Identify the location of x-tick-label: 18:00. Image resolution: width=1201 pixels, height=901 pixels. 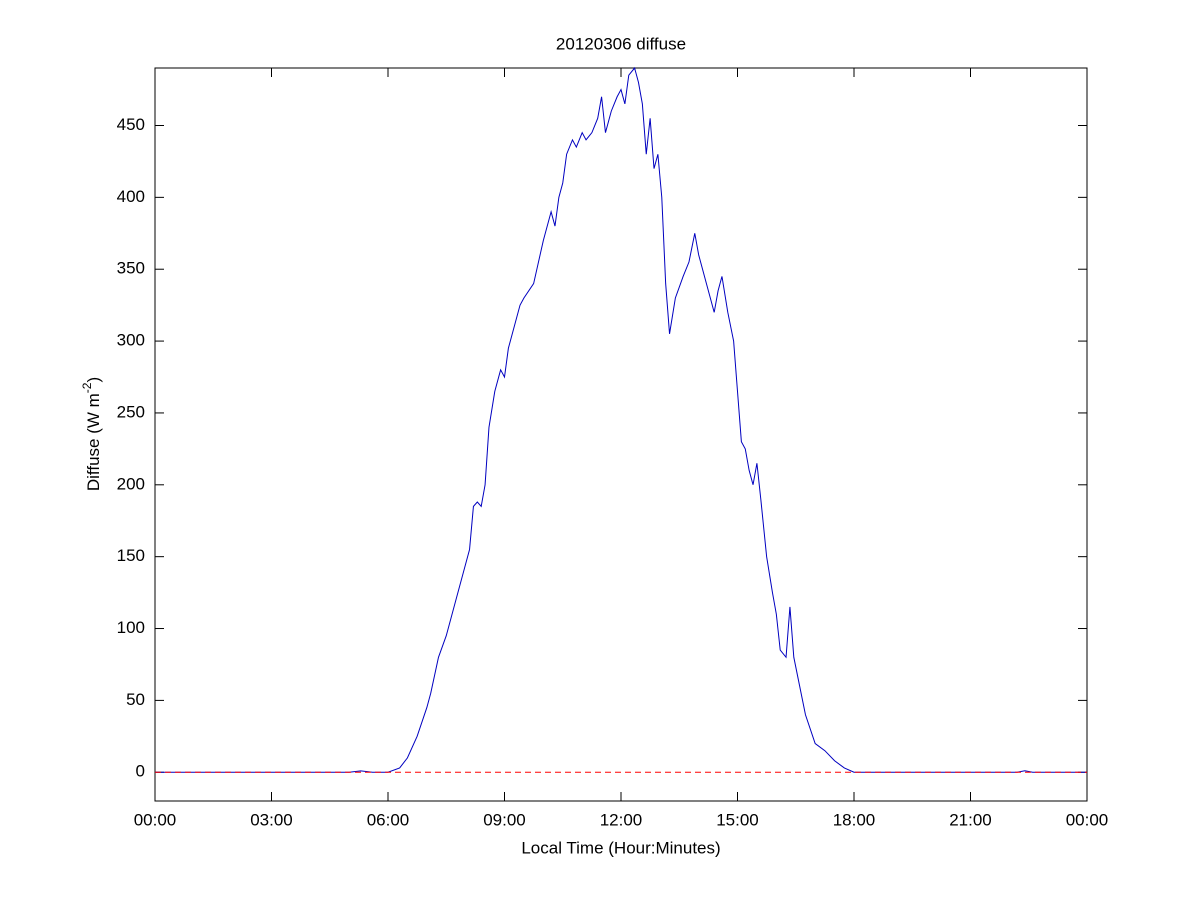
(854, 819).